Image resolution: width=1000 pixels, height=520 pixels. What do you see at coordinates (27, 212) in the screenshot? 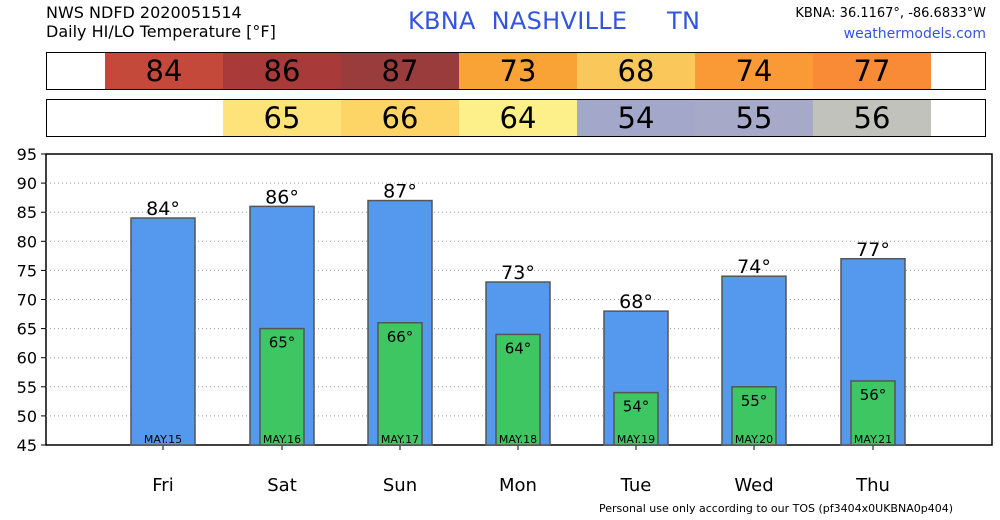
I see `y-tick-label: 85` at bounding box center [27, 212].